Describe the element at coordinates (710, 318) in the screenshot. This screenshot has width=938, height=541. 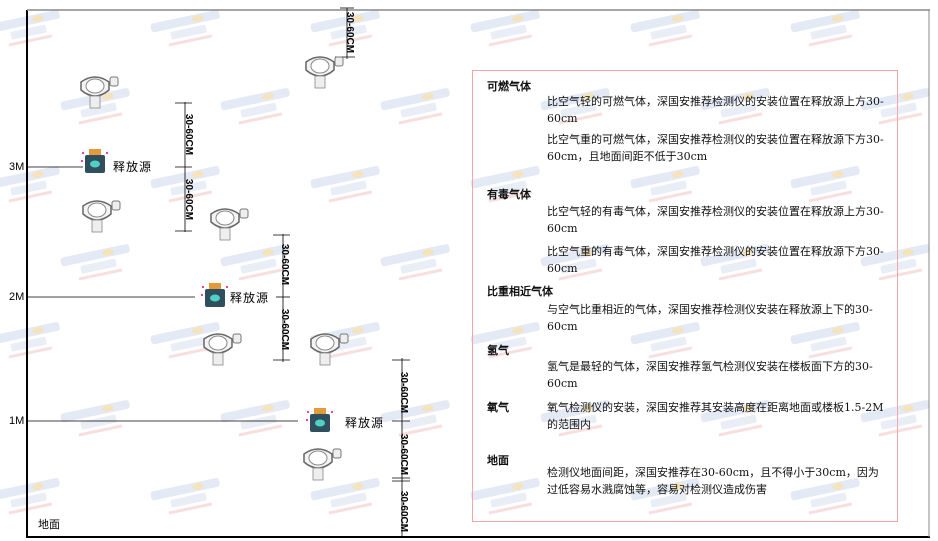
I see `similar-text: 与空气比重相近的气体，深国安推荐检测仪安装在释放源上下的30-60cm` at that location.